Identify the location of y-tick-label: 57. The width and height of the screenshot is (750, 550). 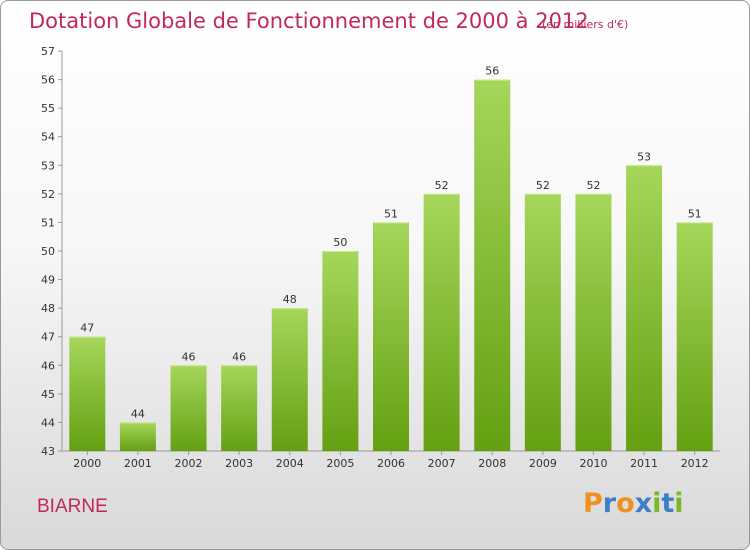
(48, 51).